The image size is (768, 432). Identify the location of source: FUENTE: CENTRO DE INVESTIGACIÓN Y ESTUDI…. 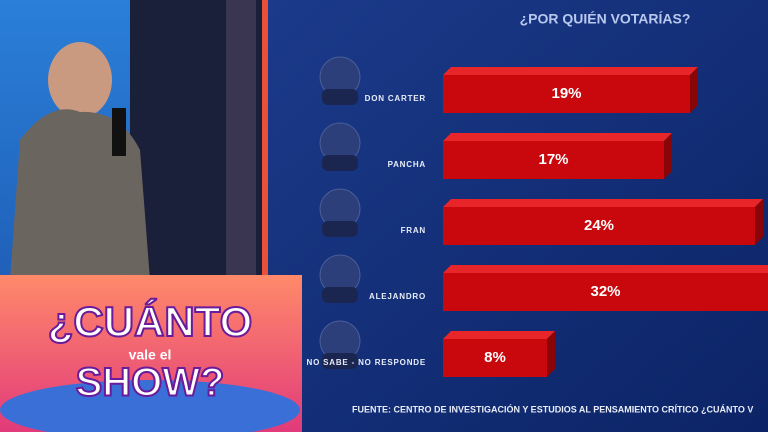
(552, 408).